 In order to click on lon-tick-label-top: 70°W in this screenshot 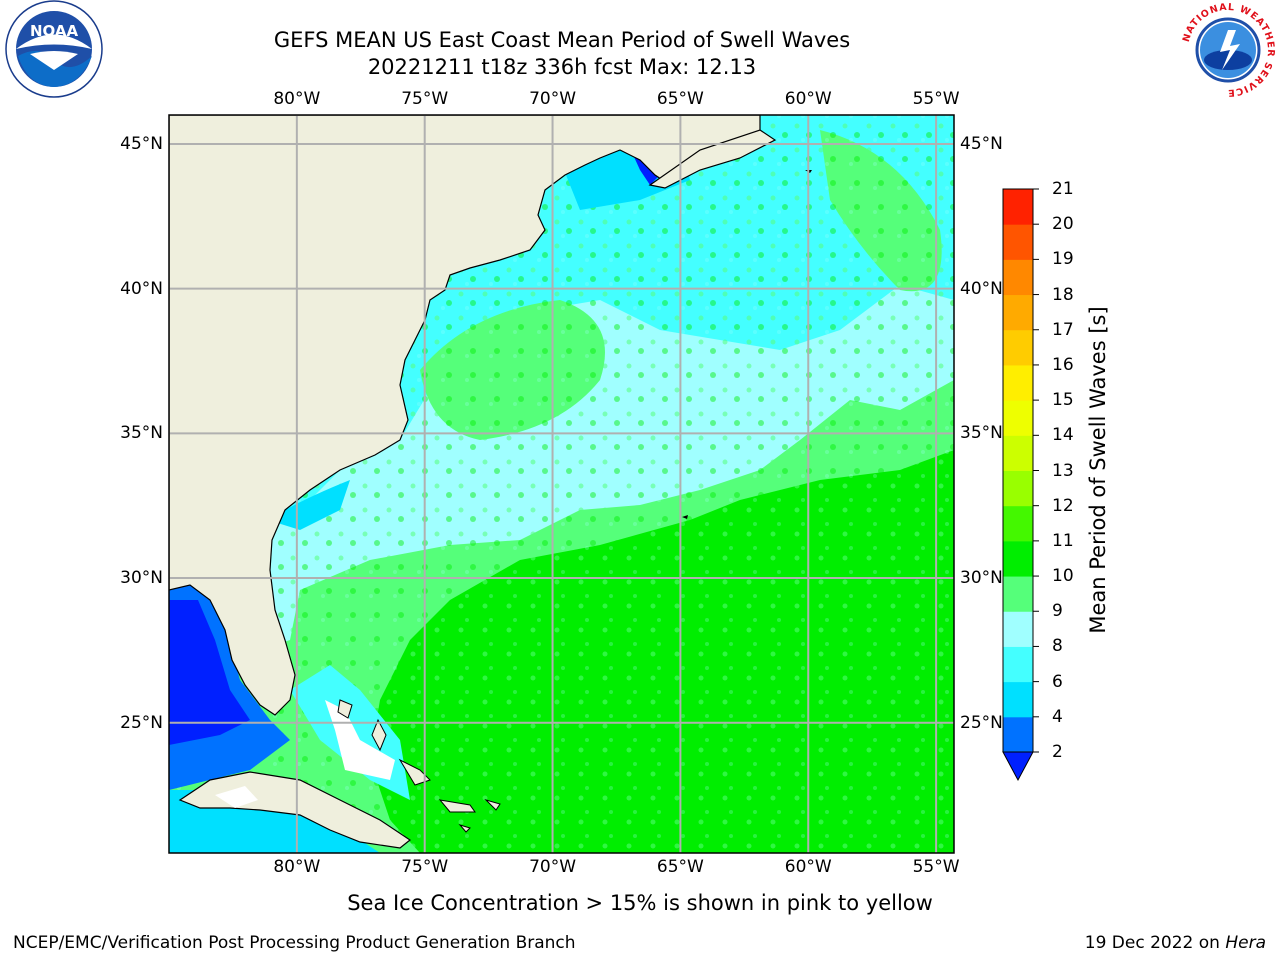, I will do `click(553, 99)`.